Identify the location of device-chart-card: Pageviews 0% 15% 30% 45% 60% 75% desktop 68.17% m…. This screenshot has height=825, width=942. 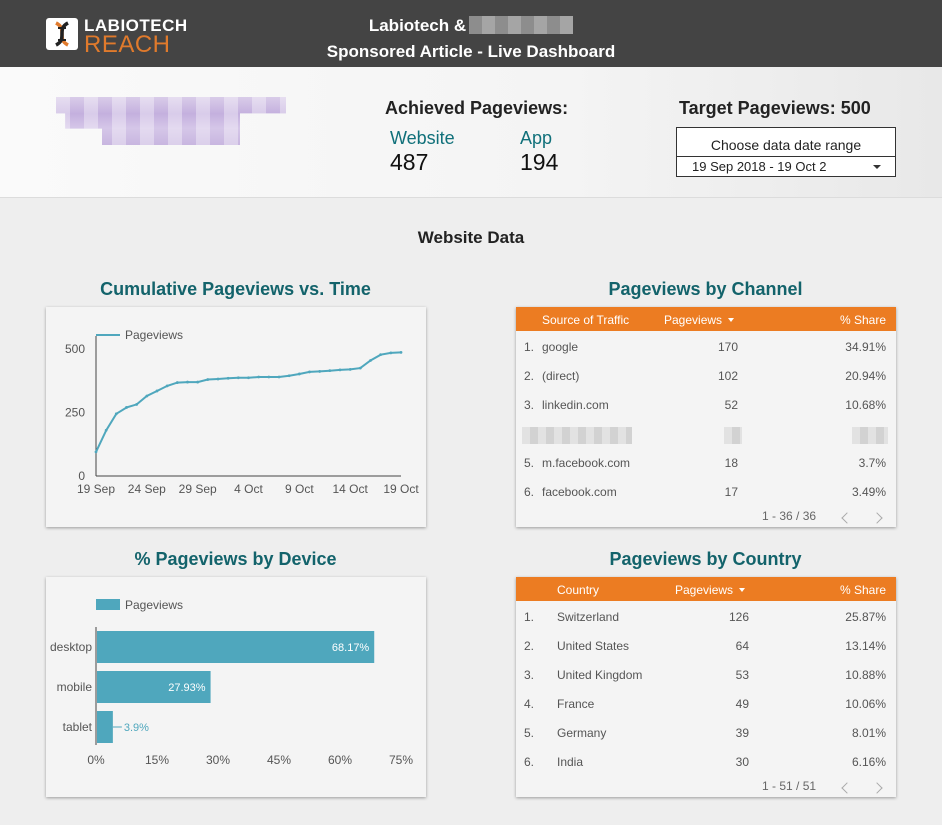
(236, 687).